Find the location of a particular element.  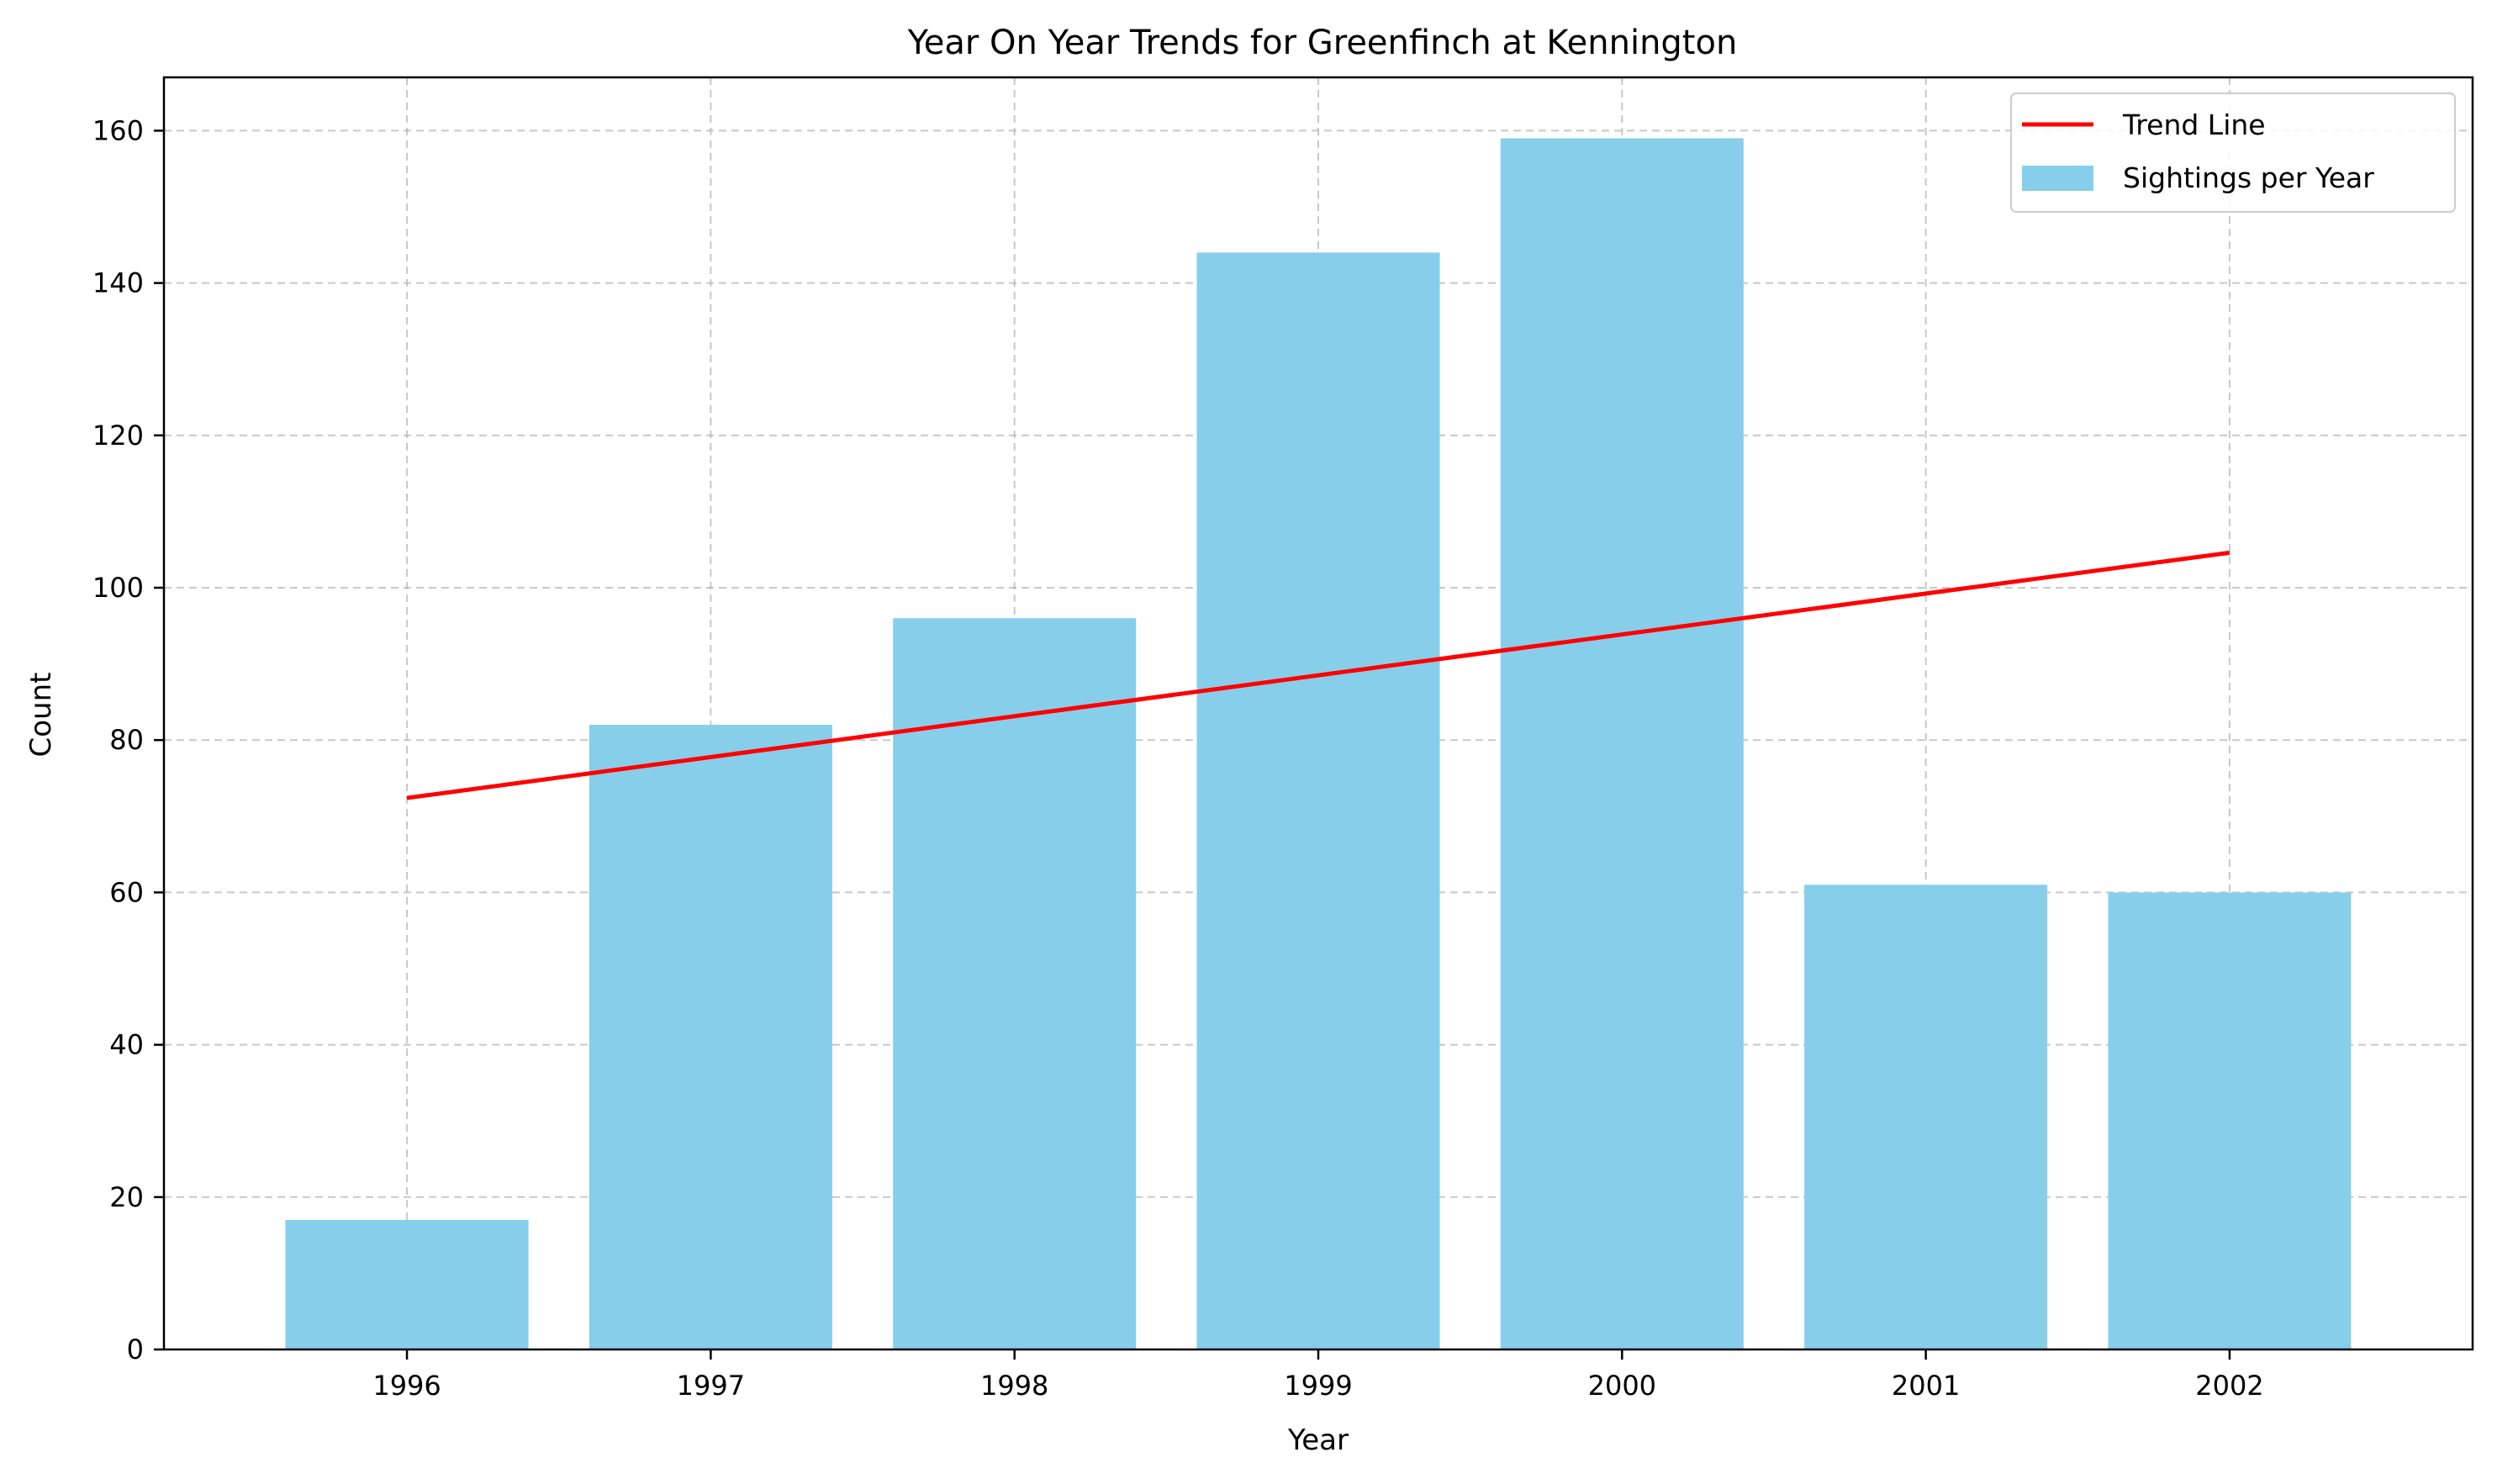

y-tick-label: 20 is located at coordinates (126, 1197).